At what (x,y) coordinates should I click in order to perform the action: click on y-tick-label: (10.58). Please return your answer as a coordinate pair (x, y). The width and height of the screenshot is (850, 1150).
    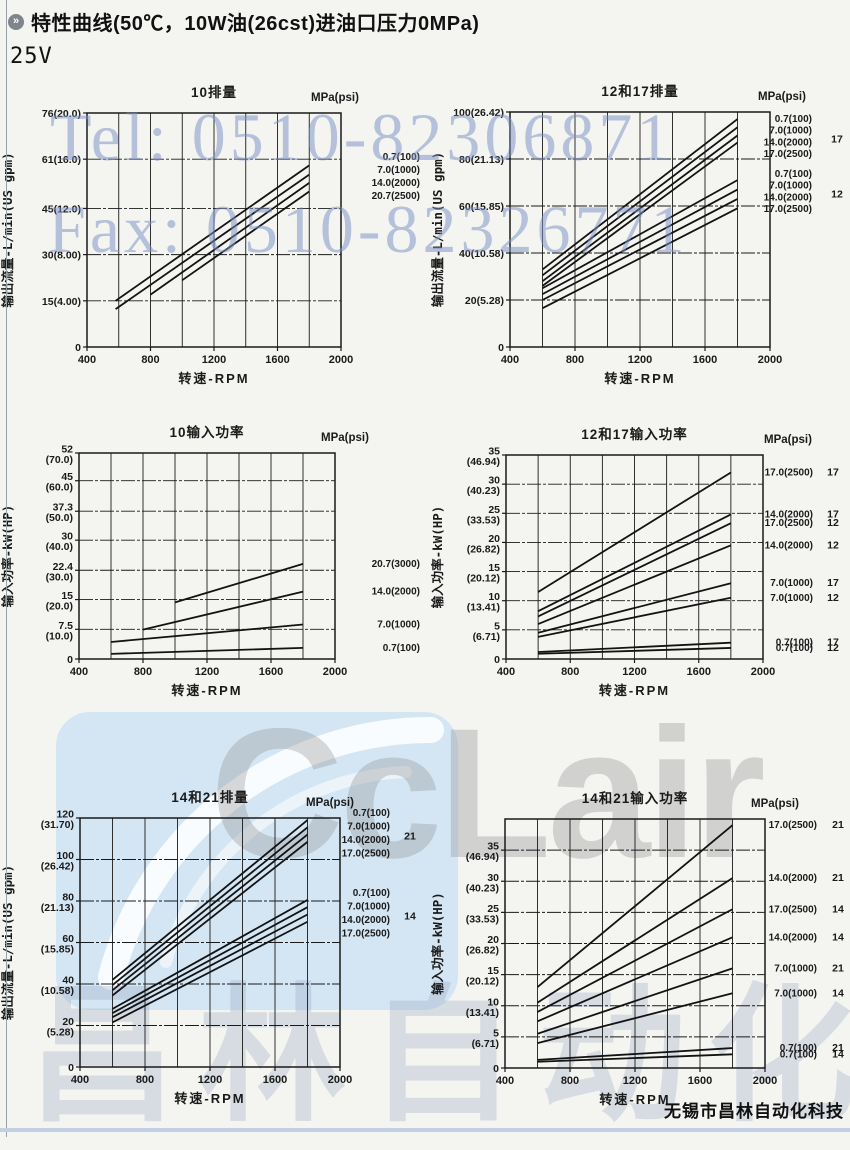
    Looking at the image, I should click on (57, 991).